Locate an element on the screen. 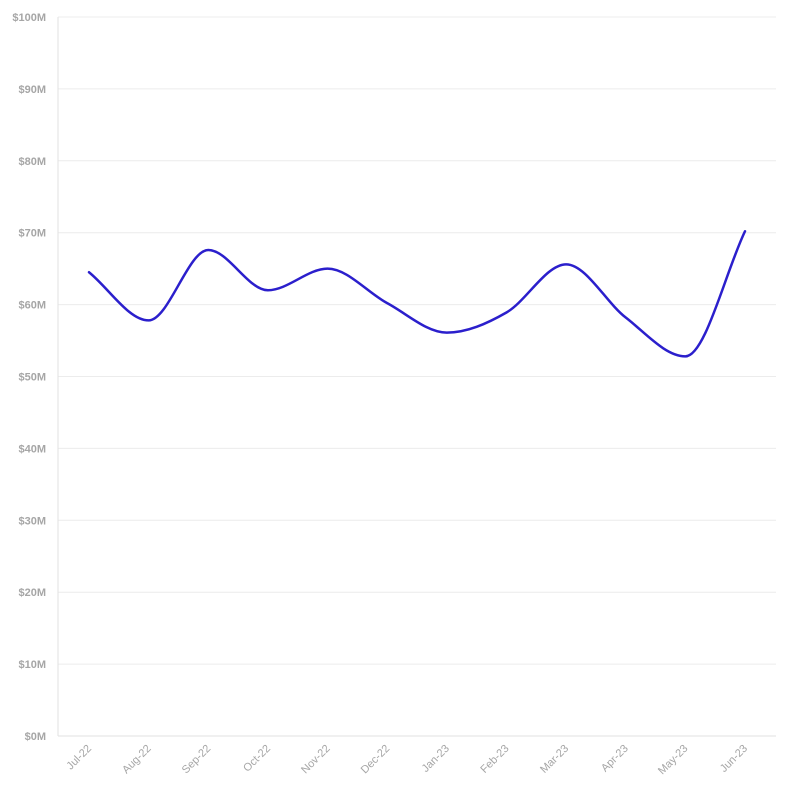  series is located at coordinates (417, 294).